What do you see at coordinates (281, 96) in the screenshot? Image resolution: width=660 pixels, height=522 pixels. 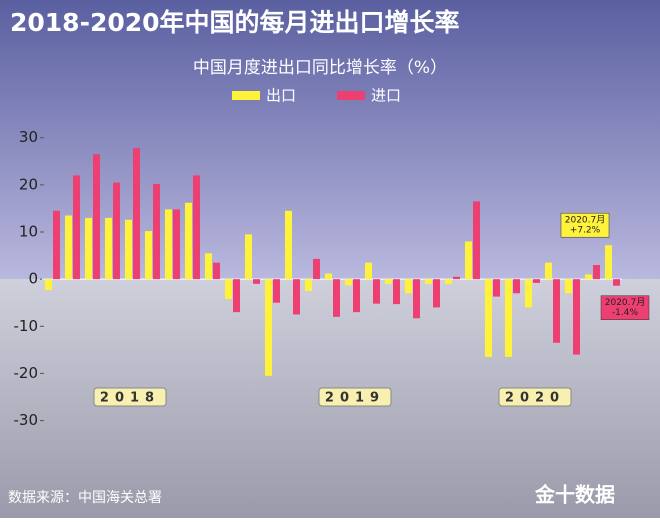 I see `legend-label: 出口` at bounding box center [281, 96].